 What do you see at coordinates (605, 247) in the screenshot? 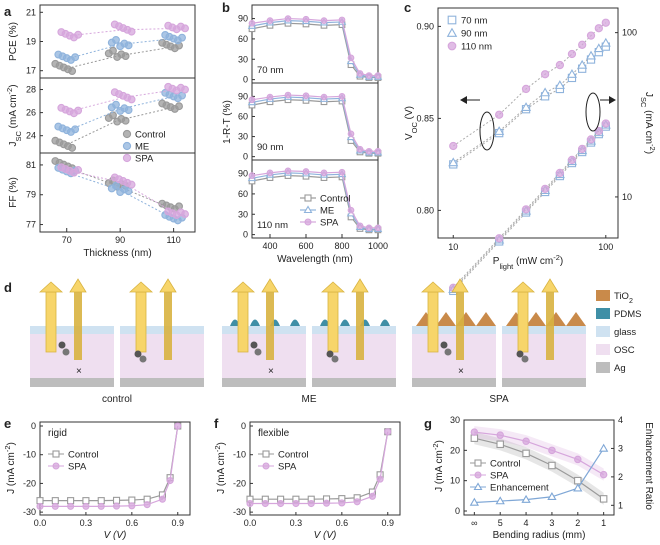
I see `xtick-label: 100` at bounding box center [605, 247].